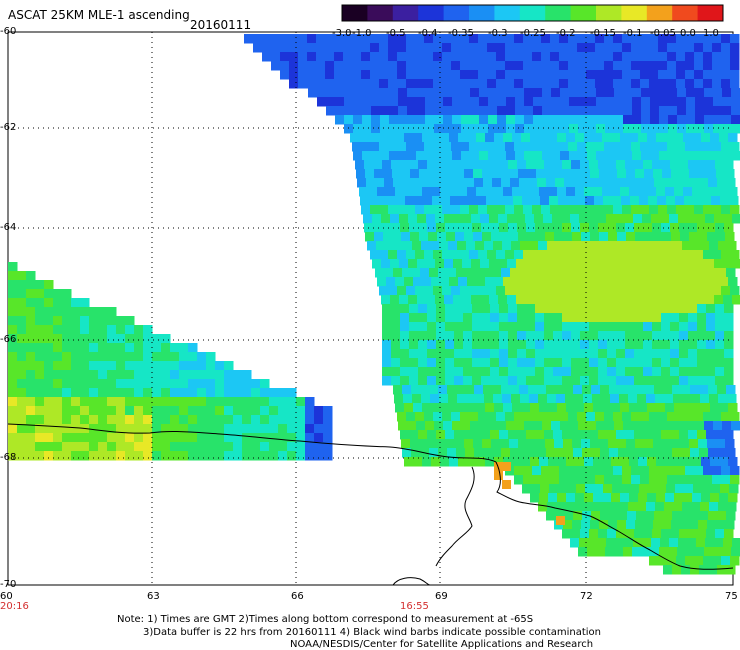 This screenshot has width=740, height=650. What do you see at coordinates (663, 33) in the screenshot?
I see `colorbar-label: -0.05` at bounding box center [663, 33].